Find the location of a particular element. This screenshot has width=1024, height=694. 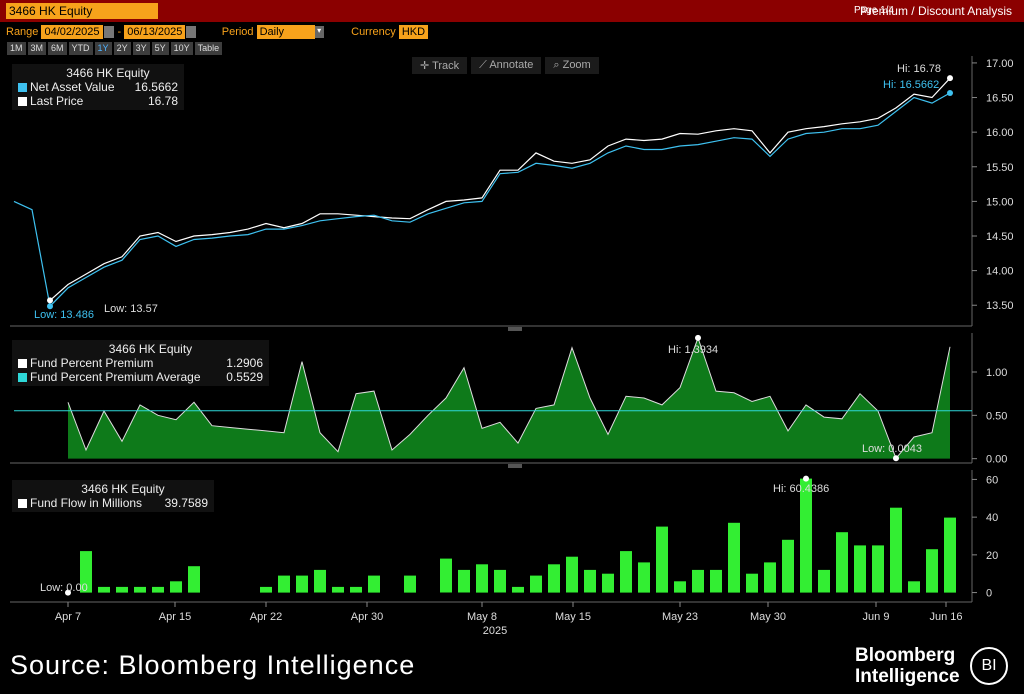

range-button-1y: 1Y is located at coordinates (103, 48).